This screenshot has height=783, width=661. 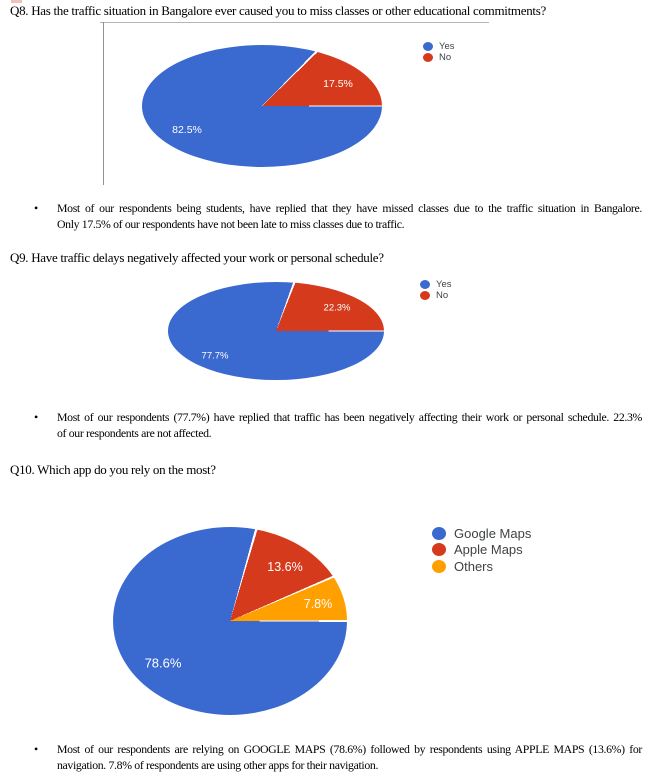 I want to click on q8-legend-label-yes: Yes, so click(x=447, y=46).